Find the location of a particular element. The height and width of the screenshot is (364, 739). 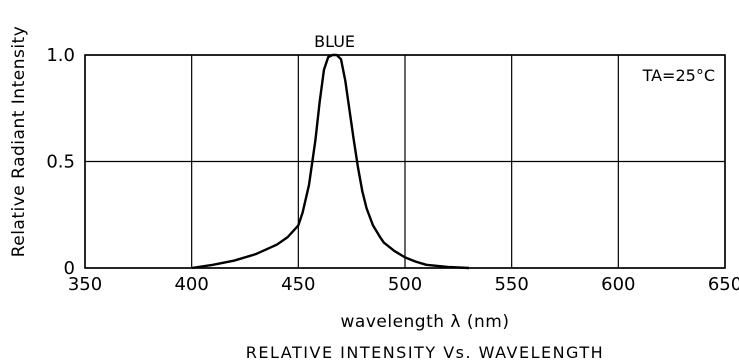

x-tick-label: 550 is located at coordinates (511, 284).